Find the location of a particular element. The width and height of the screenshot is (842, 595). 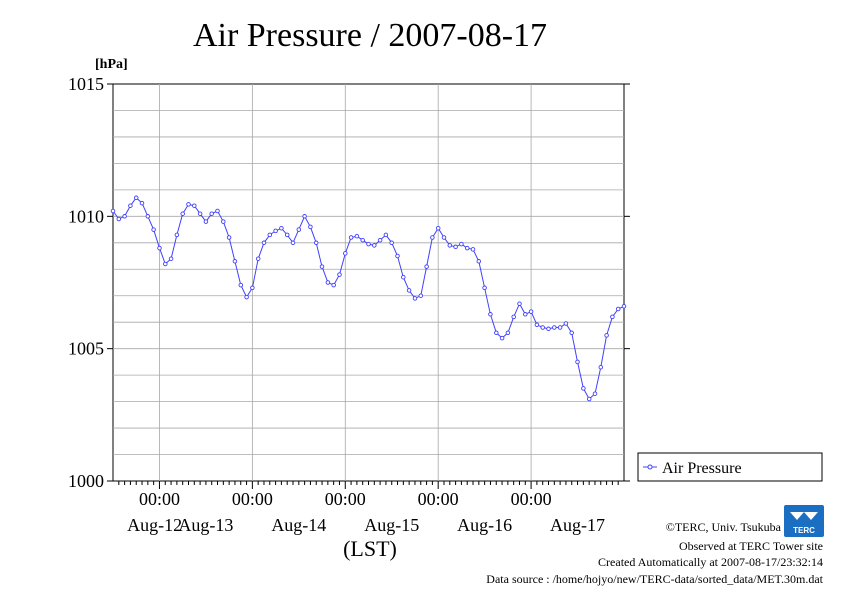

x-day-label: Aug-15 is located at coordinates (391, 525).